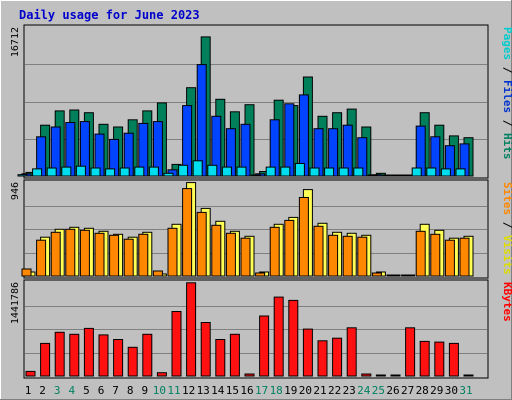 This screenshot has width=512, height=400. What do you see at coordinates (305, 390) in the screenshot?
I see `day-label-20: 20` at bounding box center [305, 390].